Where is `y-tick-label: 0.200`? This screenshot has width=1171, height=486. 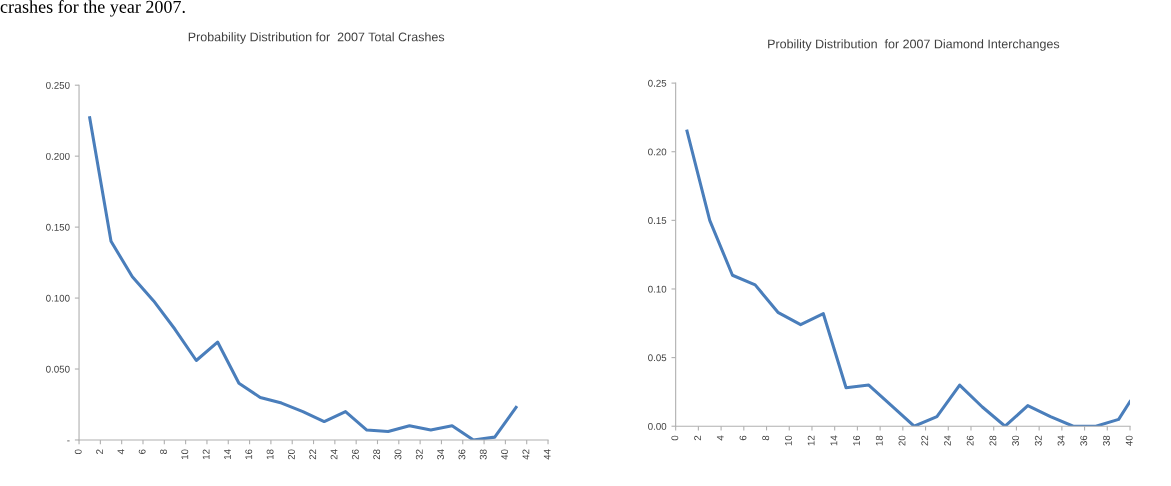
y-tick-label: 0.200 is located at coordinates (58, 156).